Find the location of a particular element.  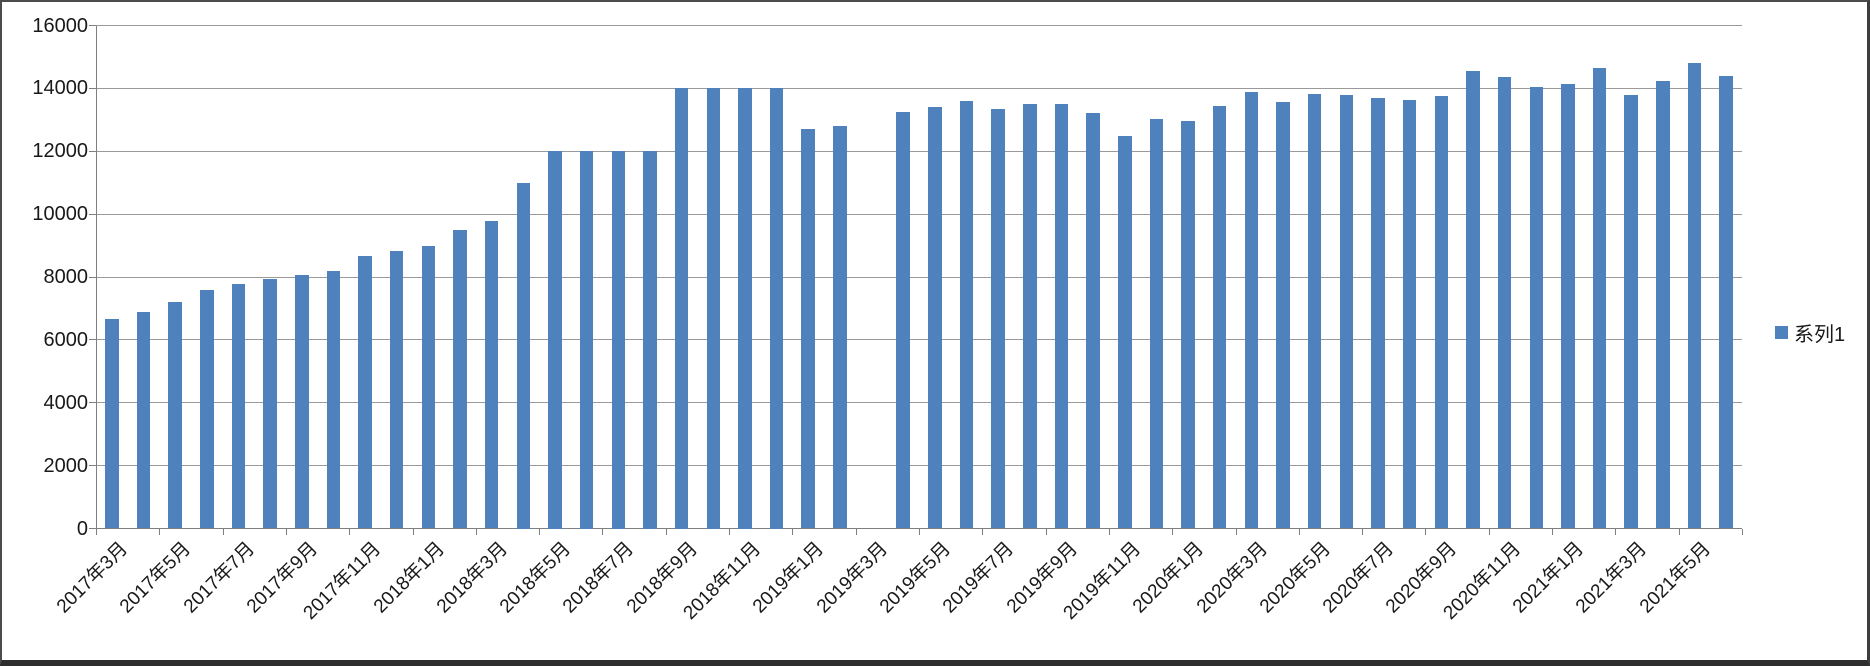

y-axis-label: 6000 is located at coordinates (66, 339).